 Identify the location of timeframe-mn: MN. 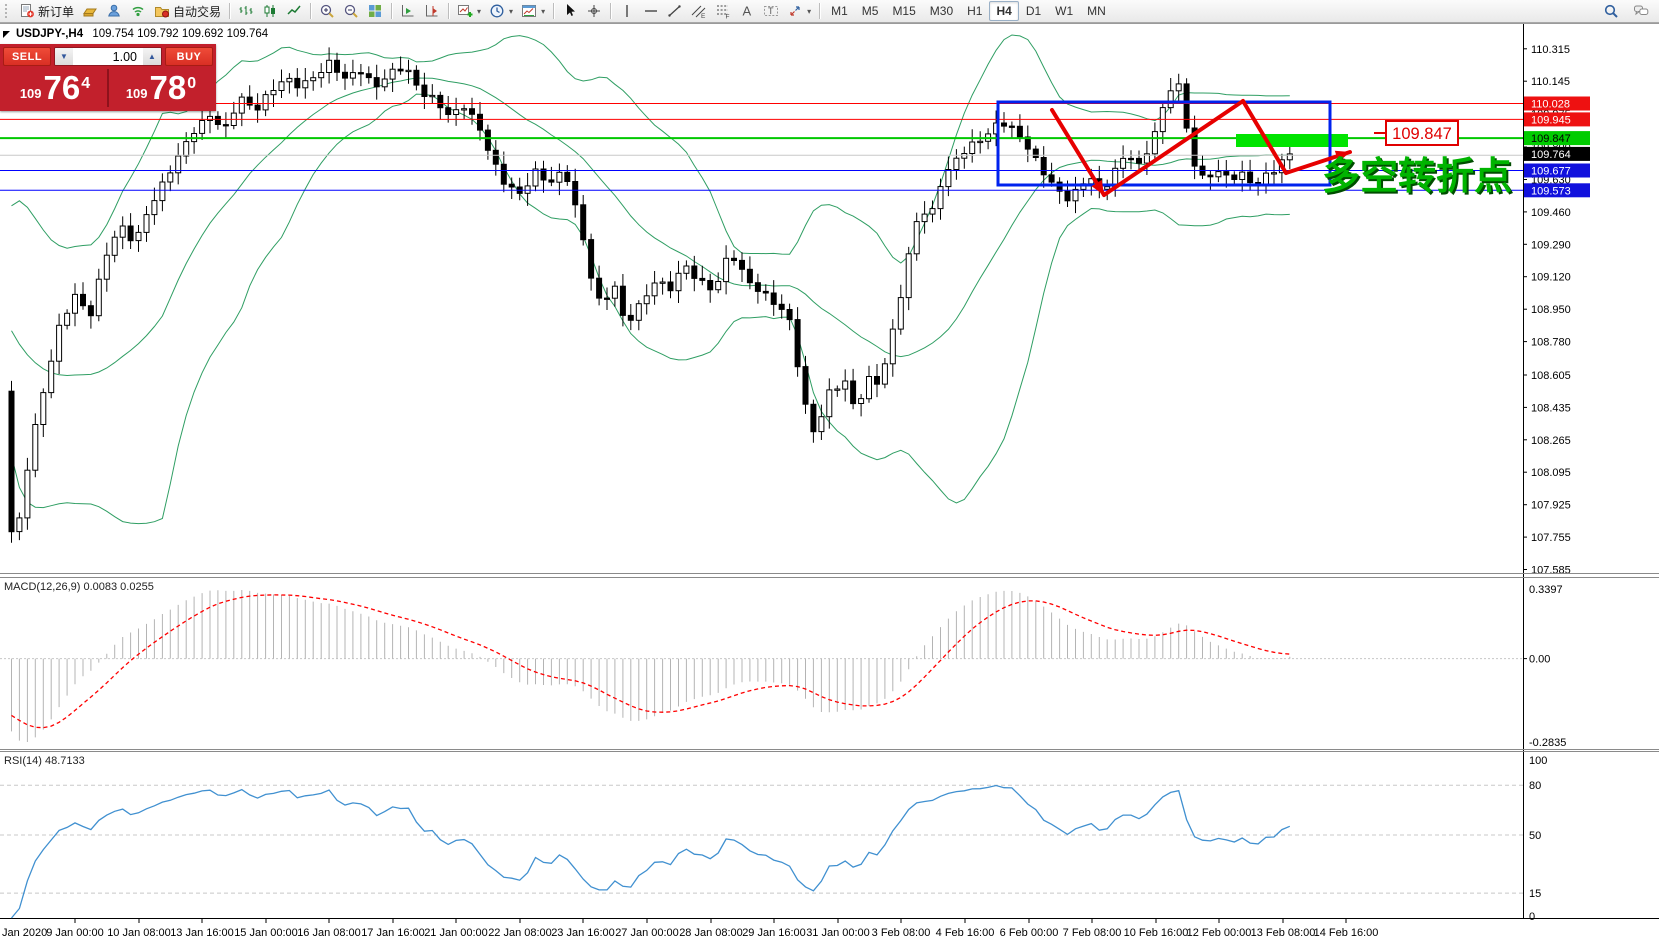
(1096, 11).